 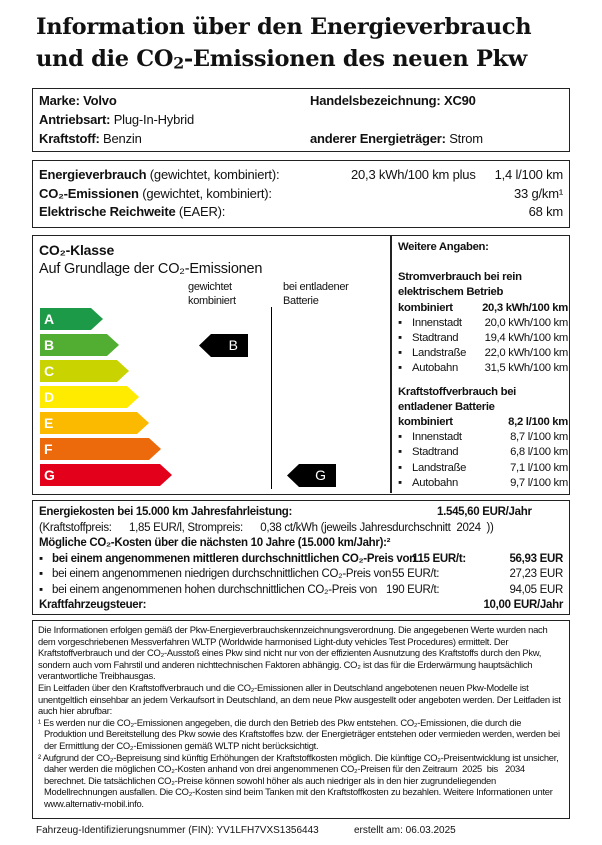 I want to click on label: Kraftfahrzeugsteuer:, so click(x=93, y=605).